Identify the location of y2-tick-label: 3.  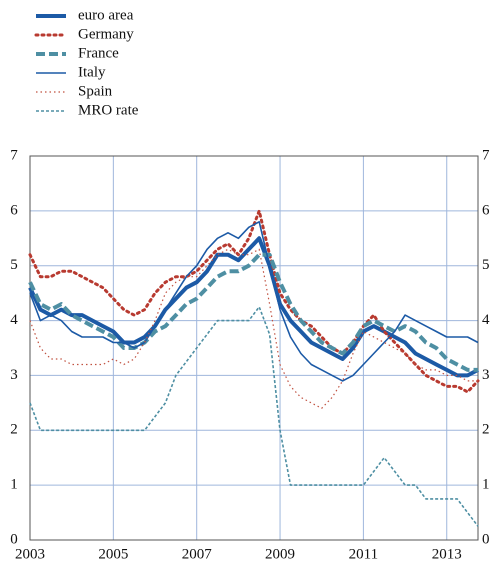
(486, 375).